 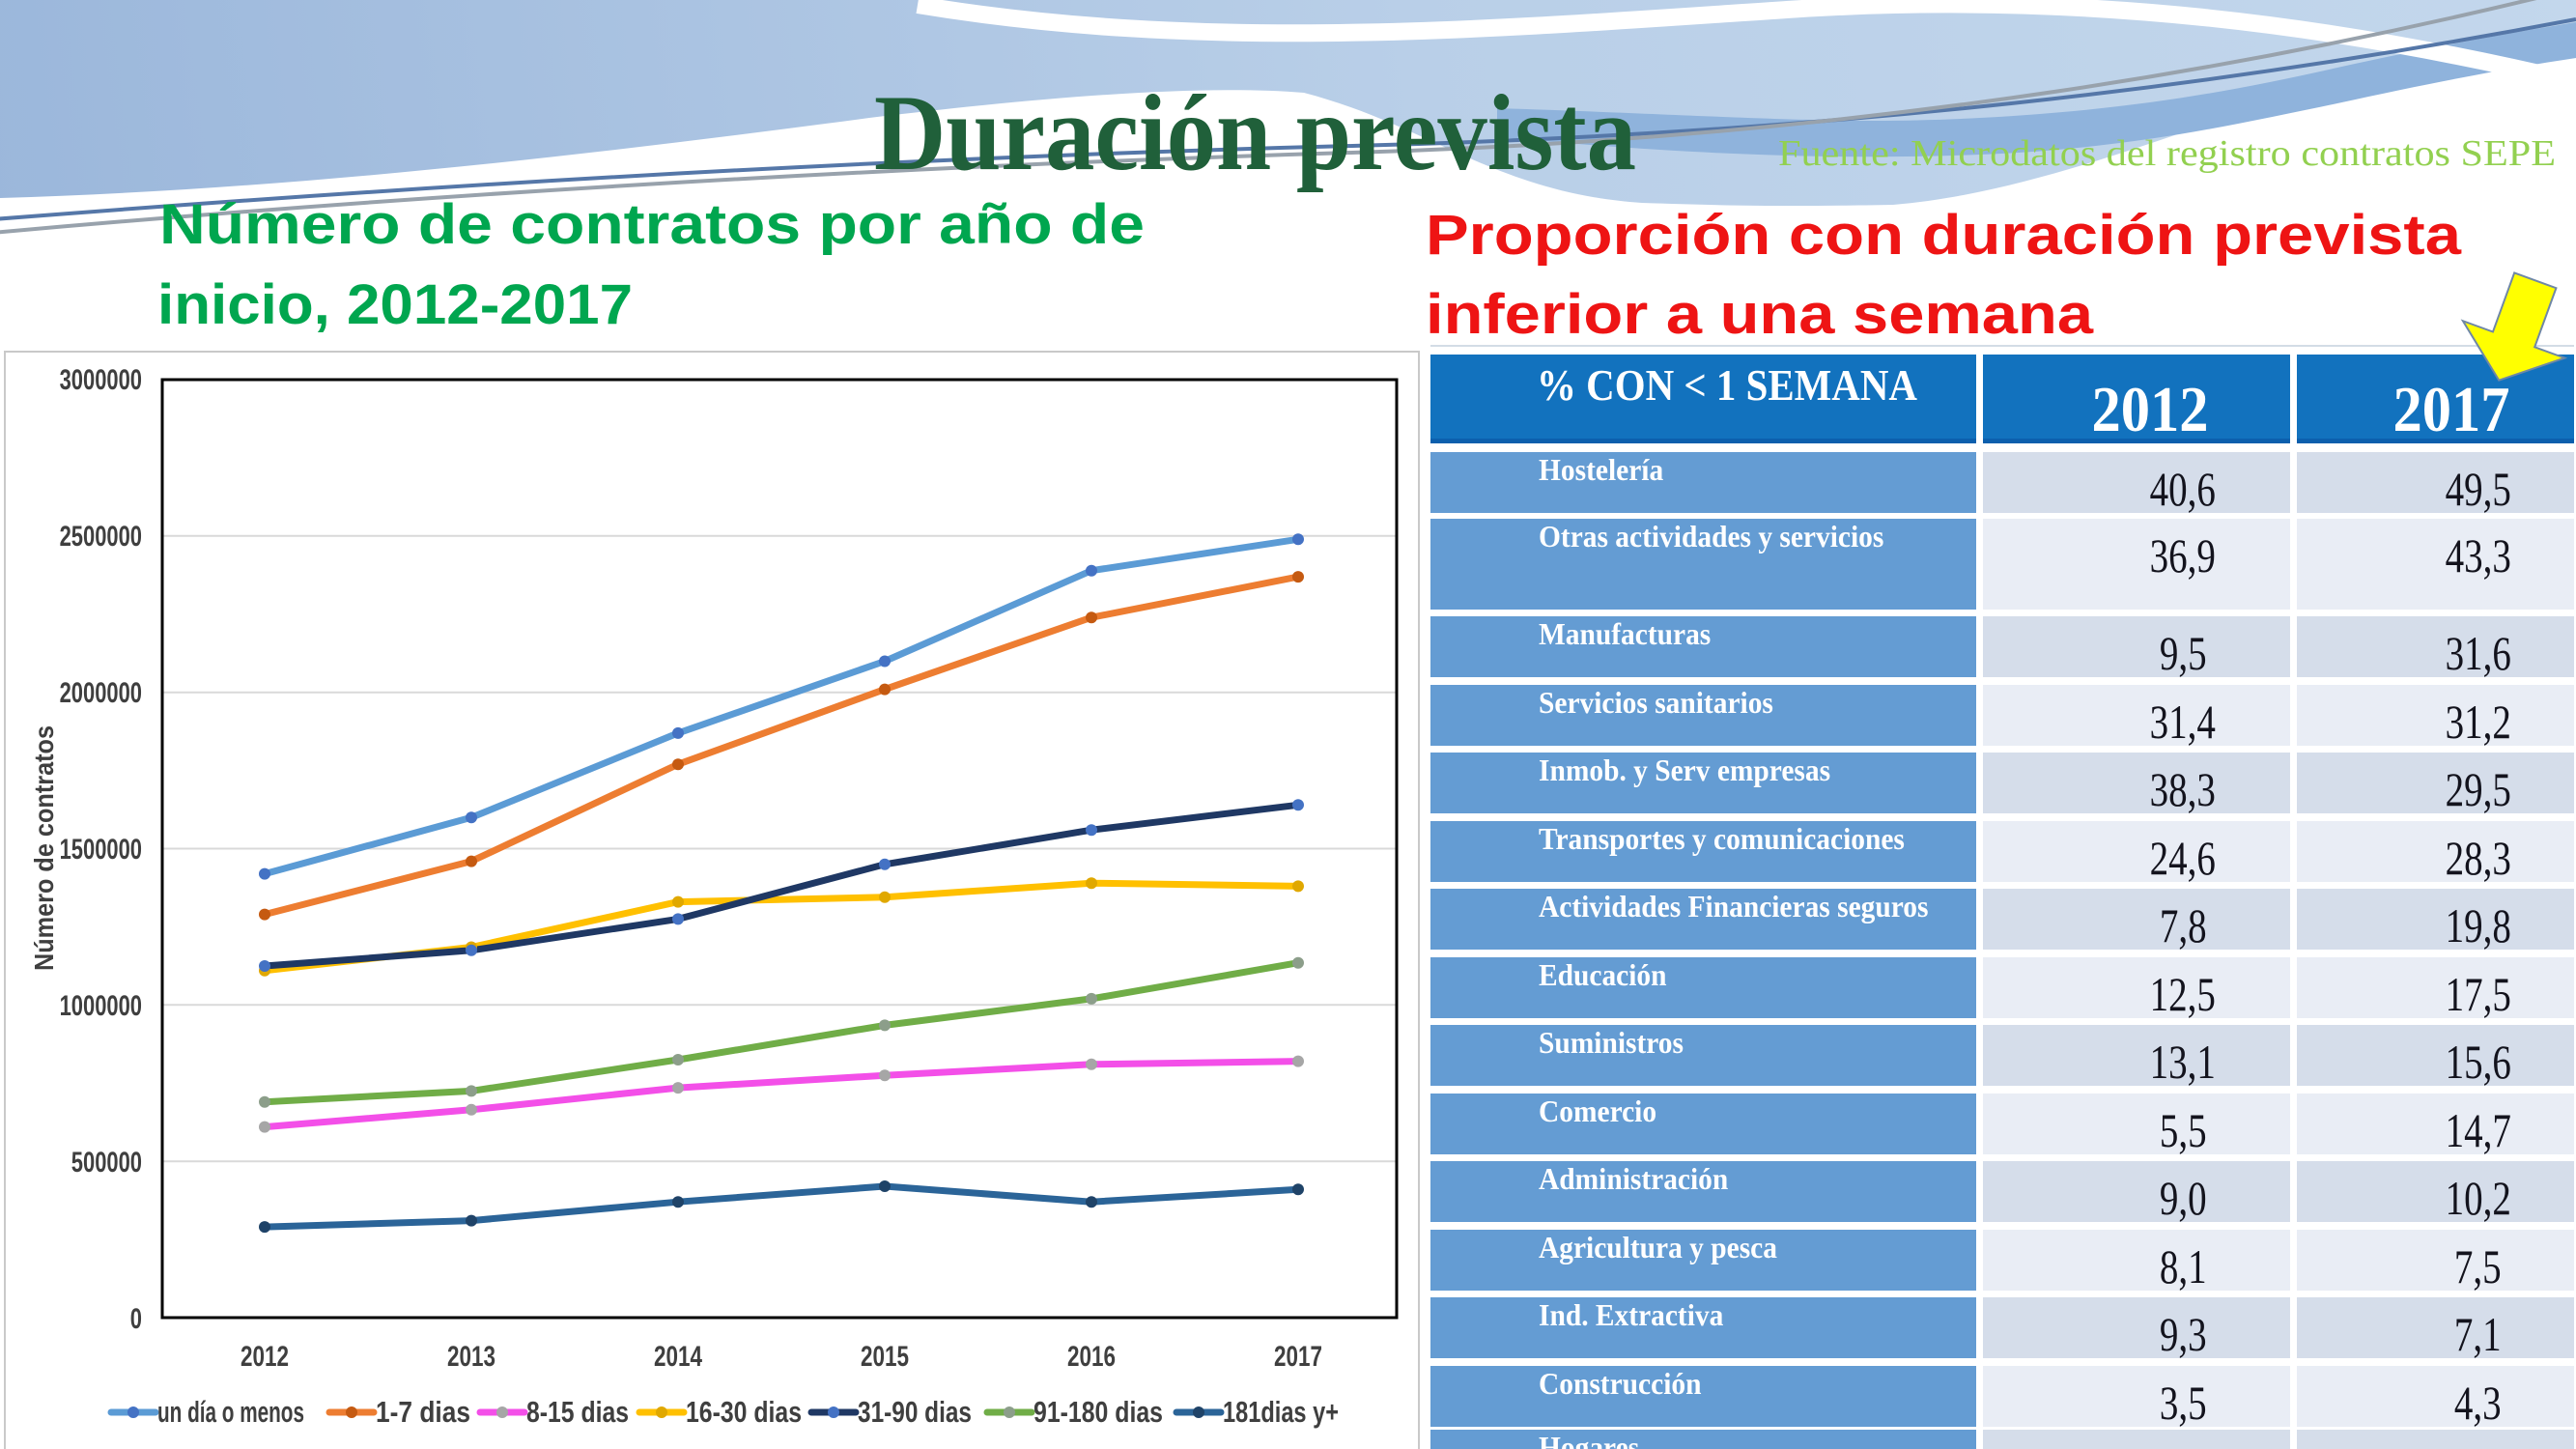 I want to click on svg-text: 8-15 dias, so click(x=577, y=1412).